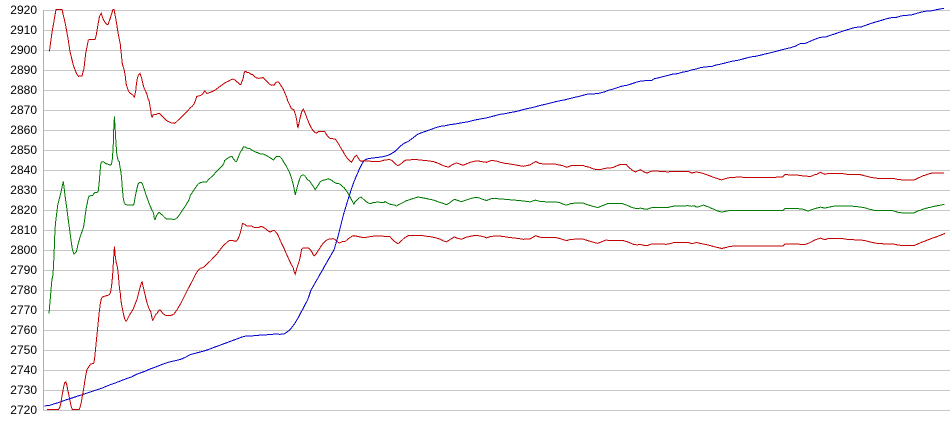  What do you see at coordinates (23, 330) in the screenshot?
I see `svg-text: 2760` at bounding box center [23, 330].